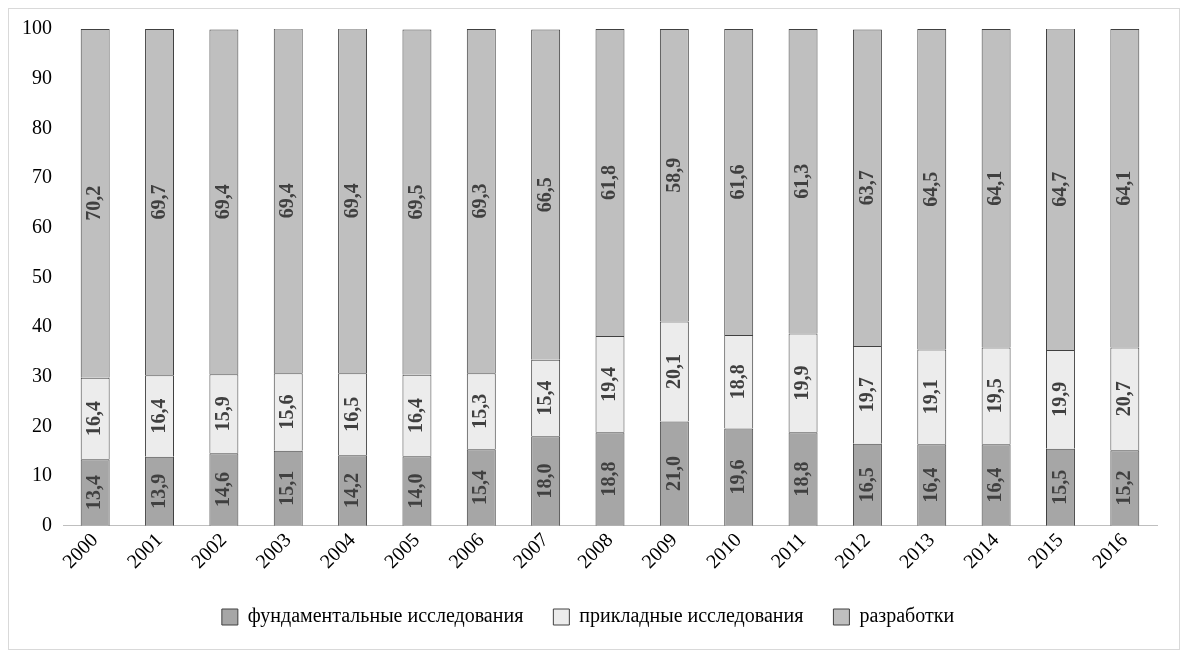  I want to click on legend-label: прикладные исследования, so click(691, 616).